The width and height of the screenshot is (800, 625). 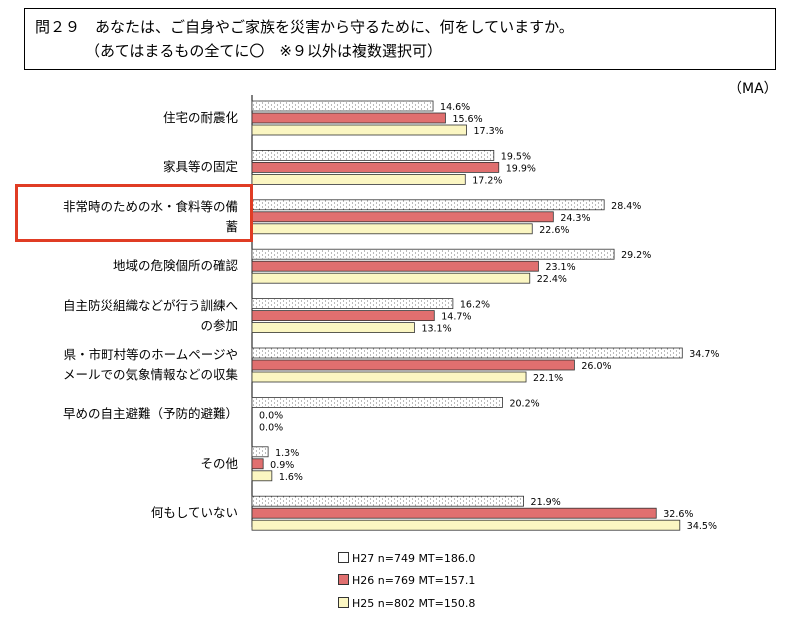 I want to click on category-label-line: 蓄, so click(x=231, y=226).